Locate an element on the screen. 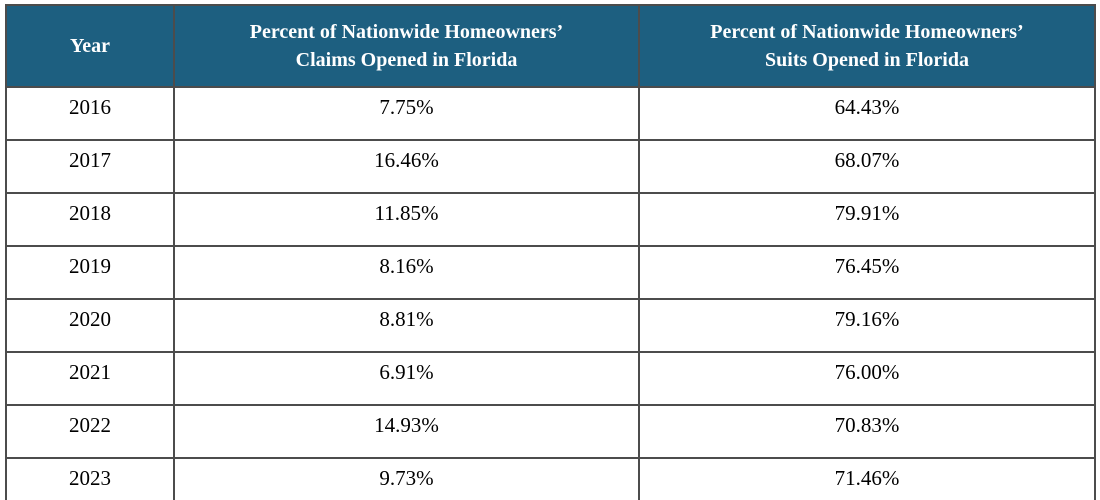 The height and width of the screenshot is (500, 1100). cell-year: 2020 is located at coordinates (90, 325).